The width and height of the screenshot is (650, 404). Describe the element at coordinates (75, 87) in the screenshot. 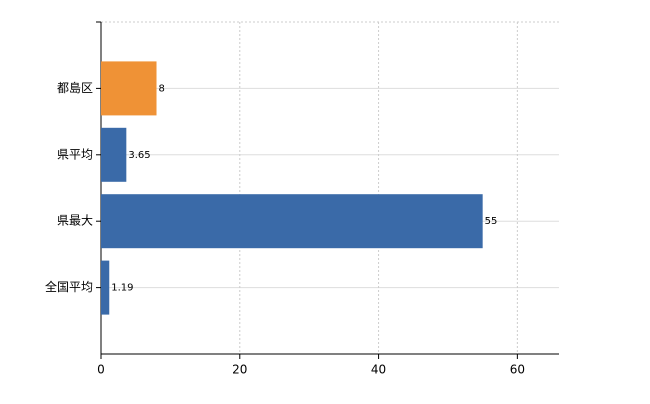

I see `y-tick-label: 都島区` at that location.